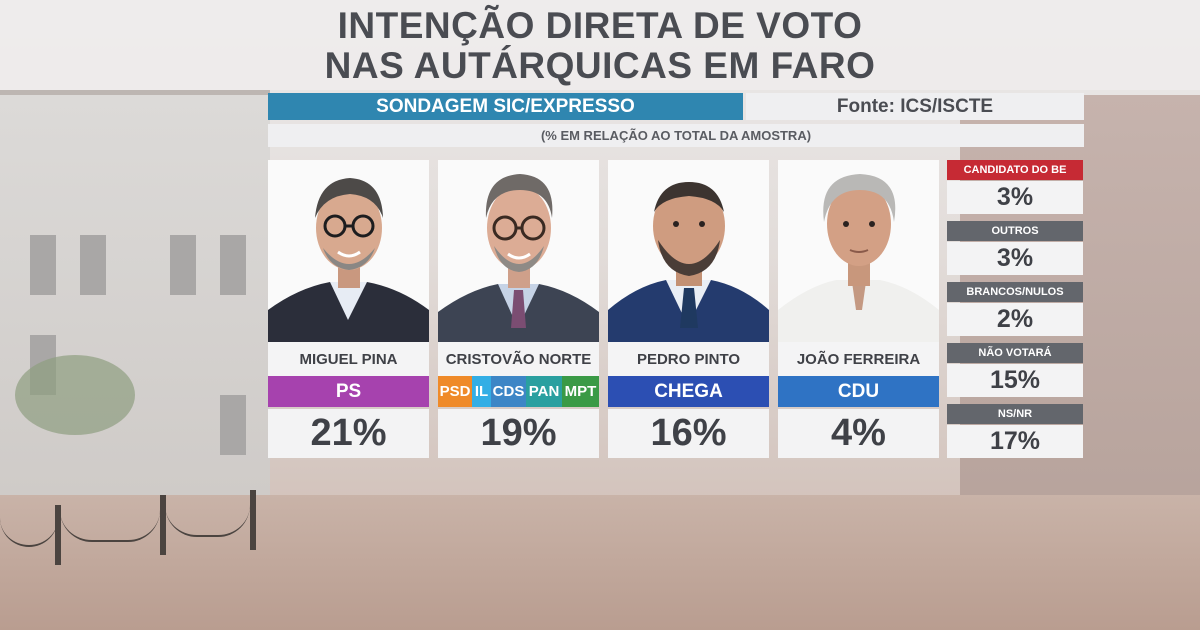 The height and width of the screenshot is (630, 1200). I want to click on other-label-be: CANDIDATO DO BE, so click(1015, 170).